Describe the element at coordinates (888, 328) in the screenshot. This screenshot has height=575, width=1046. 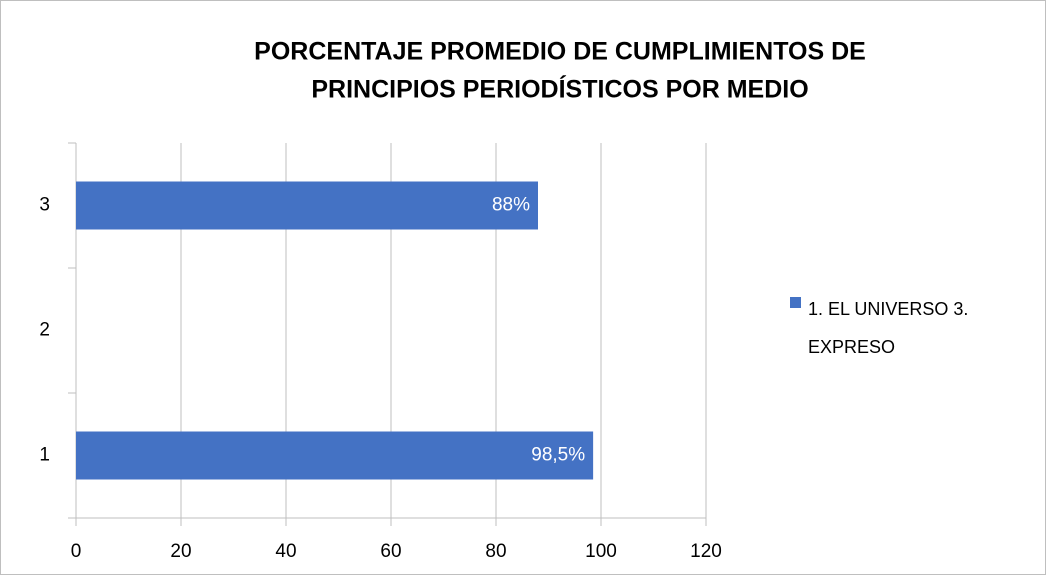
I see `legend-label: 1. EL UNIVERSO 3. EXPRESO` at that location.